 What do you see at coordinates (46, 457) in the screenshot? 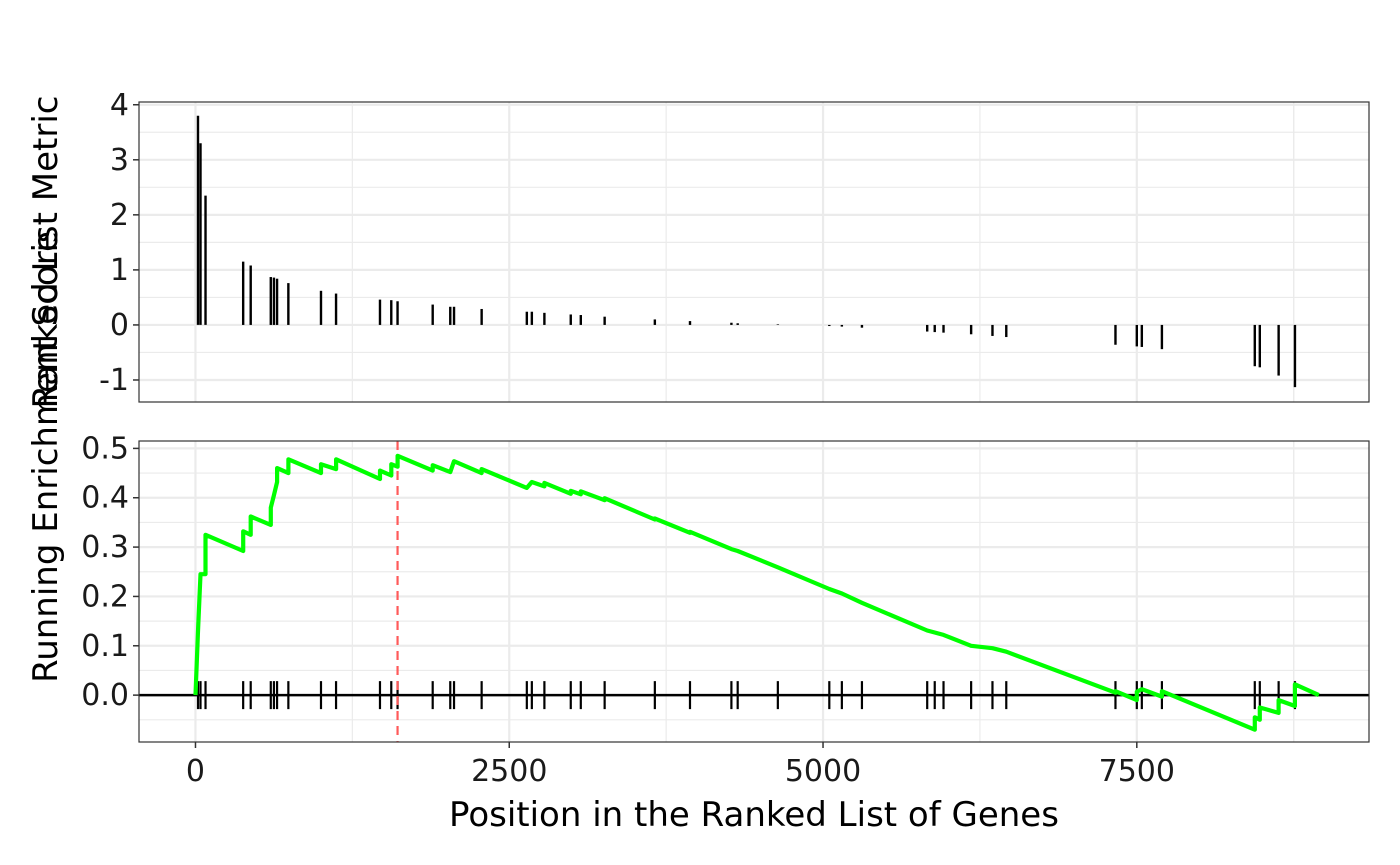
I see `bottom-y-axis-title: Running Enrichment Score` at bounding box center [46, 457].